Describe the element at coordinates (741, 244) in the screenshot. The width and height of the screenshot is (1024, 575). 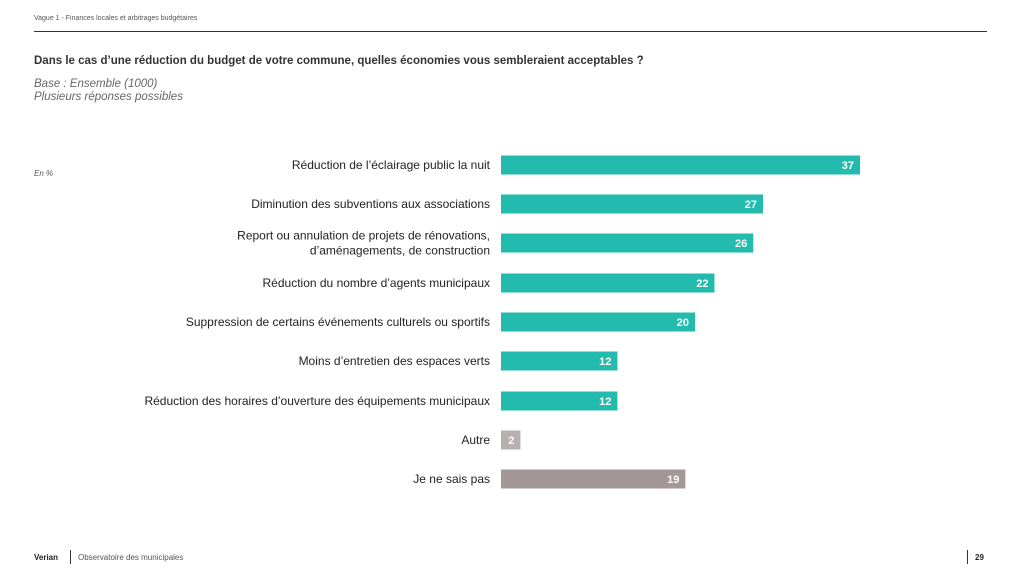
I see `data-label: 26` at that location.